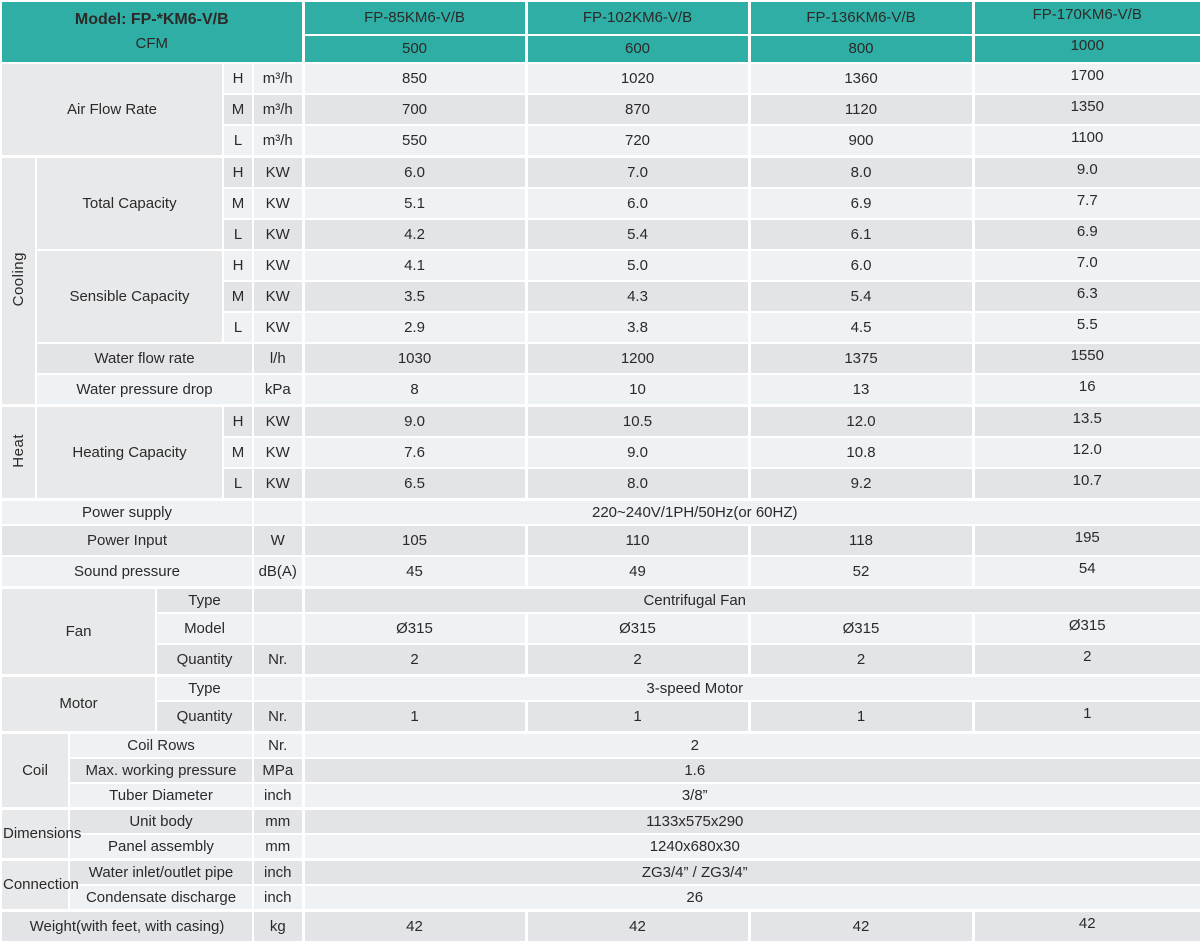 The height and width of the screenshot is (943, 1200). Describe the element at coordinates (1085, 540) in the screenshot. I see `value-cell: 195` at that location.